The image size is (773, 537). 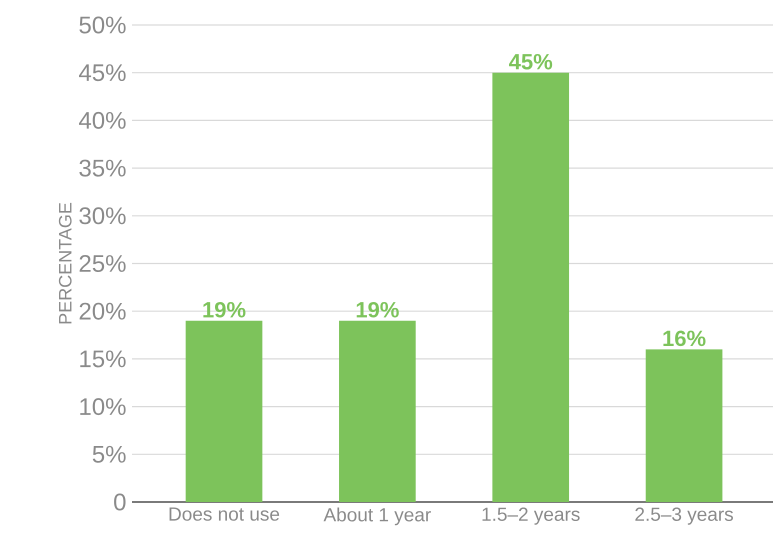 I want to click on x-tick-label: Does not use, so click(x=225, y=514).